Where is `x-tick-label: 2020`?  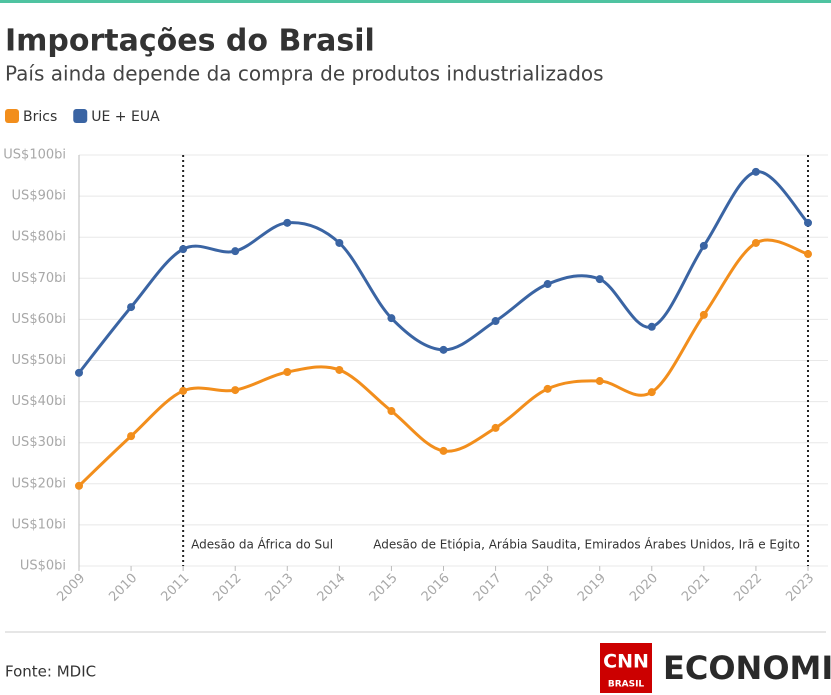 x-tick-label: 2020 is located at coordinates (644, 588).